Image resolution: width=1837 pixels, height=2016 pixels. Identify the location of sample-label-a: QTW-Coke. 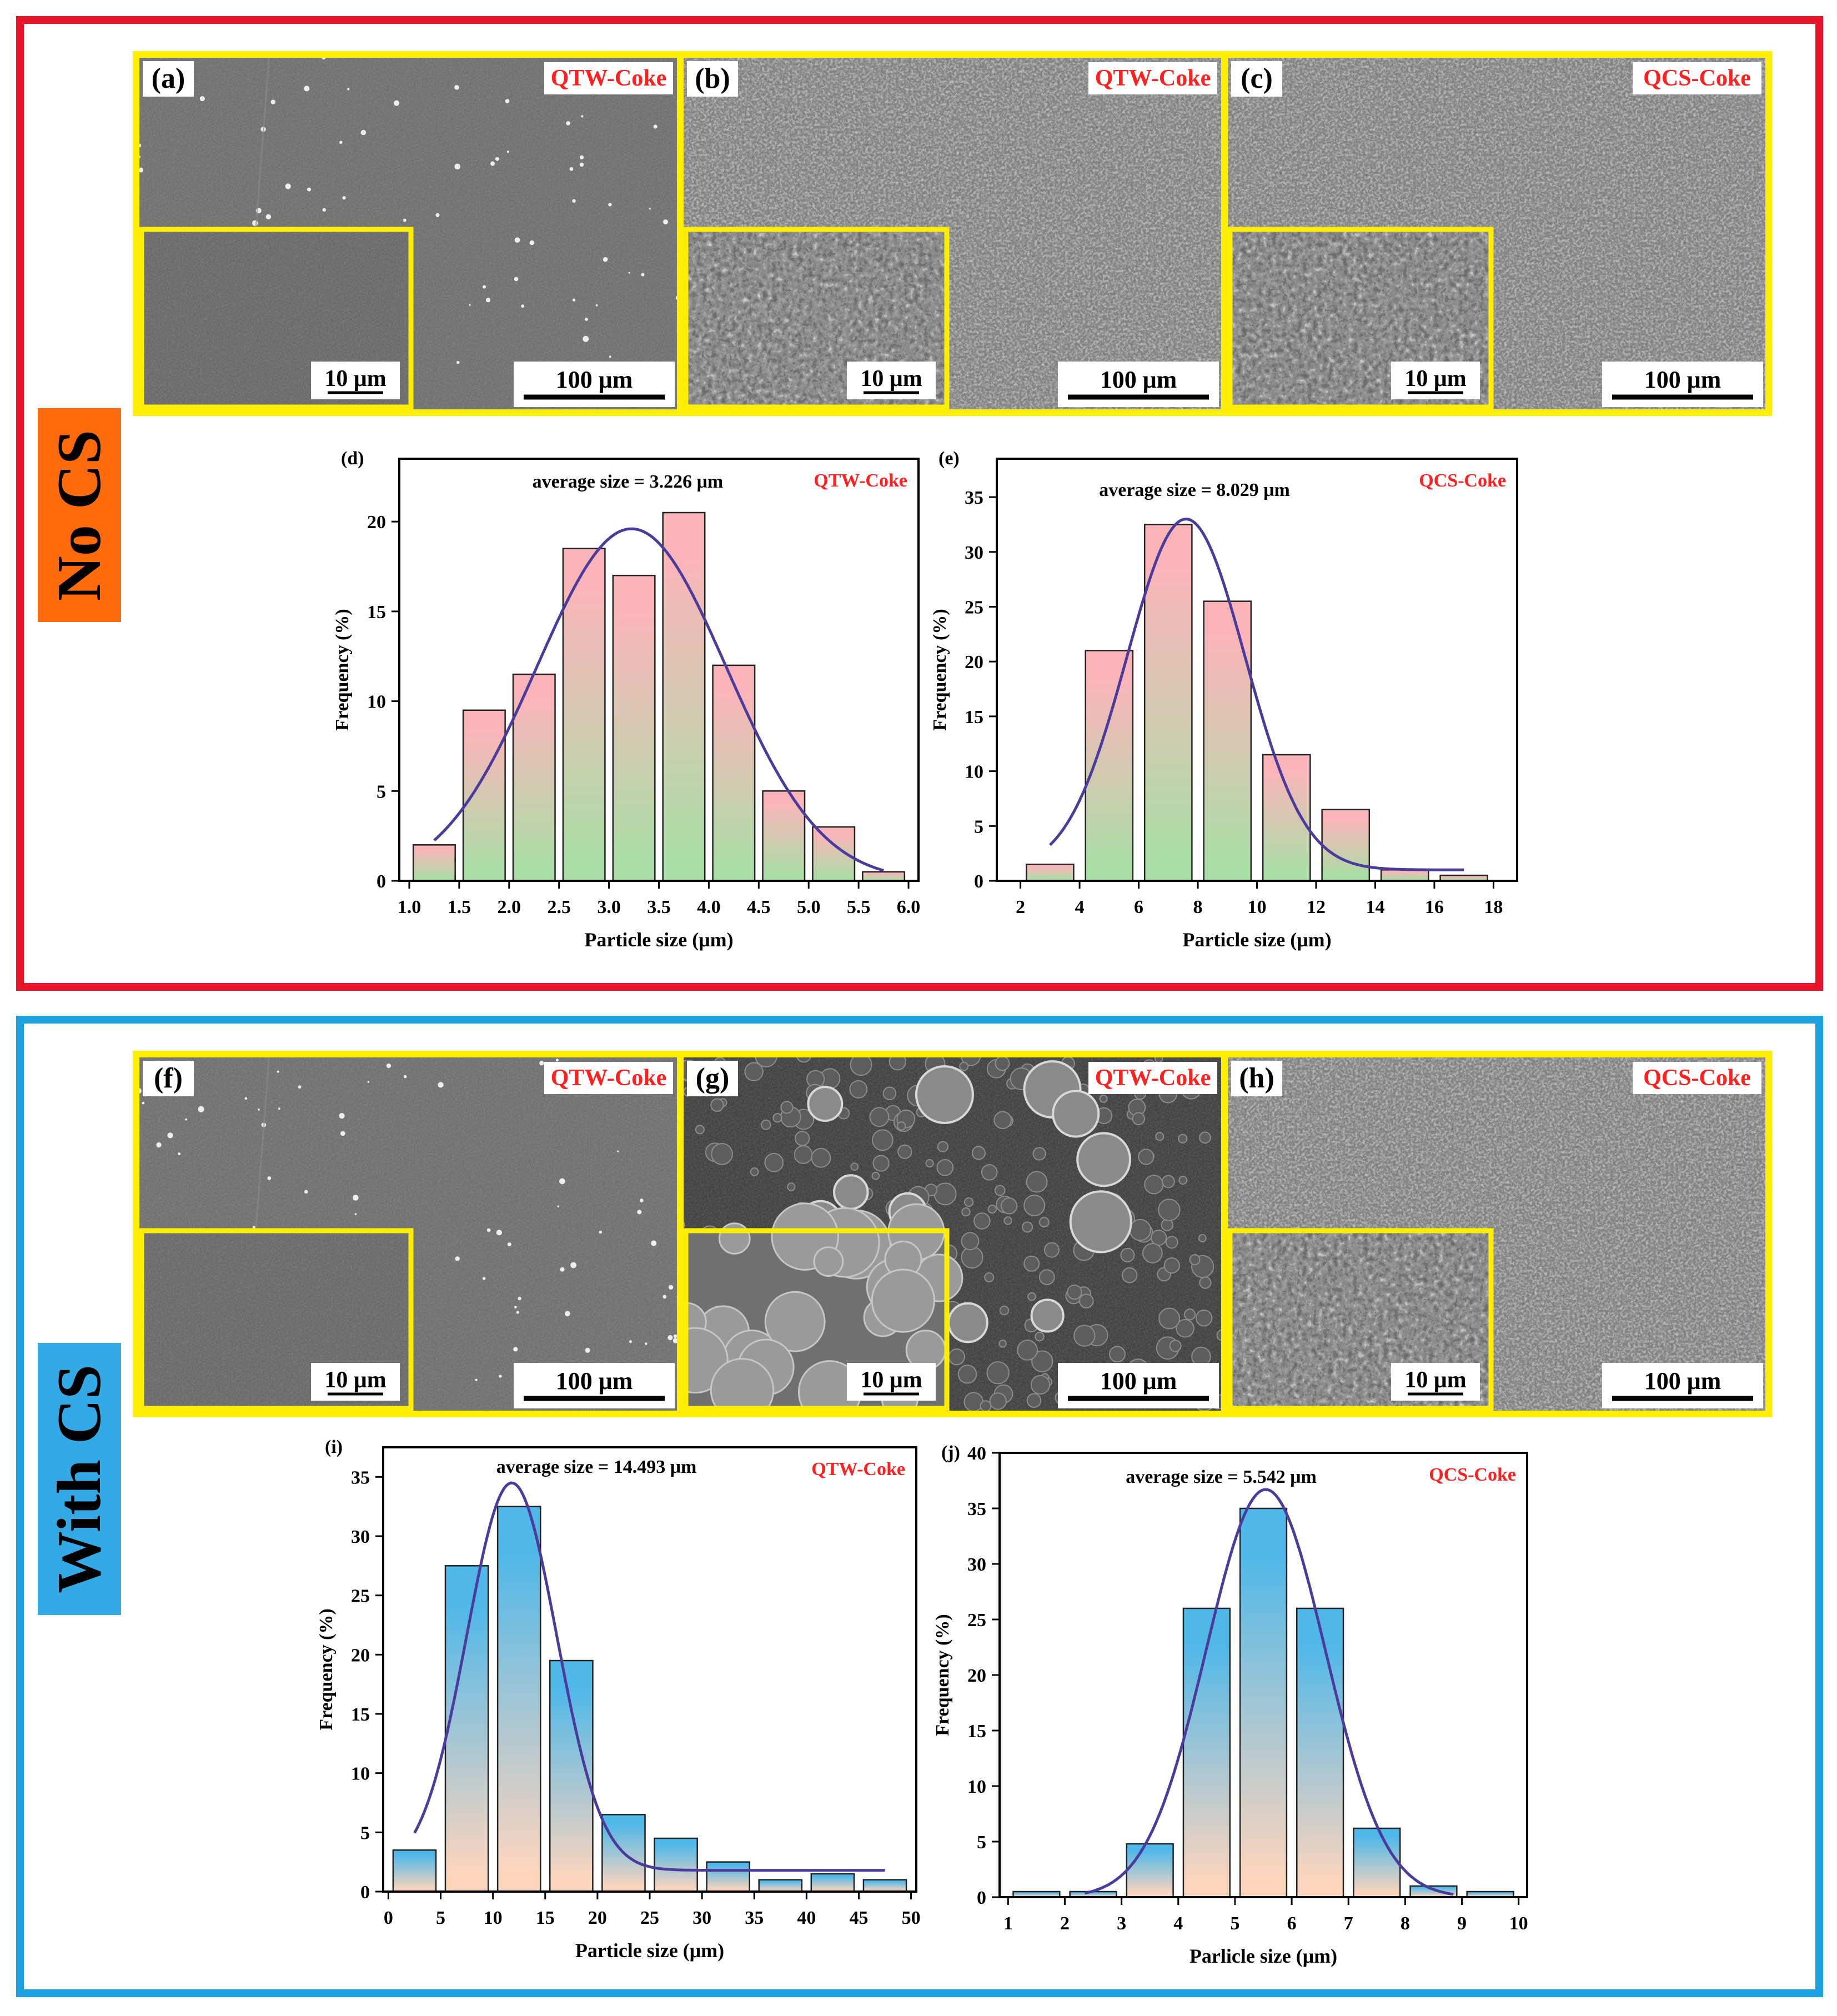
(608, 78).